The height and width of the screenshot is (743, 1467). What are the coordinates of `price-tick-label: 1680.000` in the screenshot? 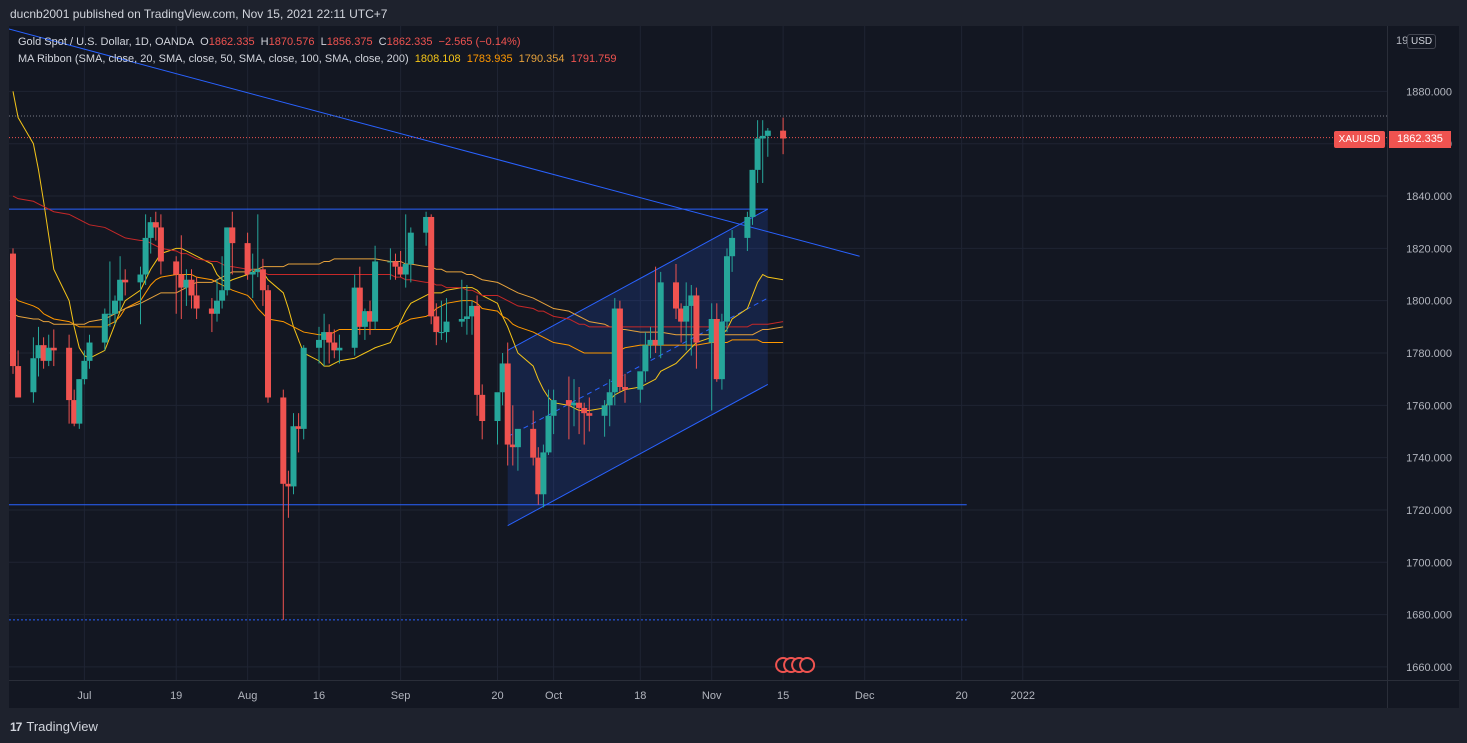 It's located at (1429, 616).